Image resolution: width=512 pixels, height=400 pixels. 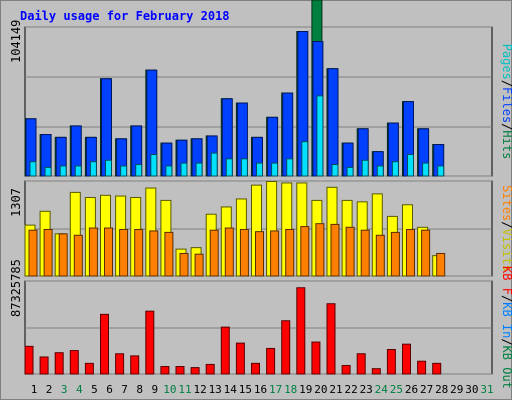 What do you see at coordinates (260, 389) in the screenshot?
I see `x-tick-label-16: 16` at bounding box center [260, 389].